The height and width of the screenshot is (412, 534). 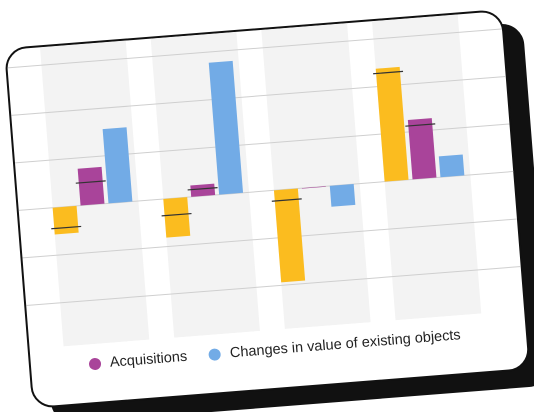 I want to click on legend-swatch-changes, so click(x=215, y=354).